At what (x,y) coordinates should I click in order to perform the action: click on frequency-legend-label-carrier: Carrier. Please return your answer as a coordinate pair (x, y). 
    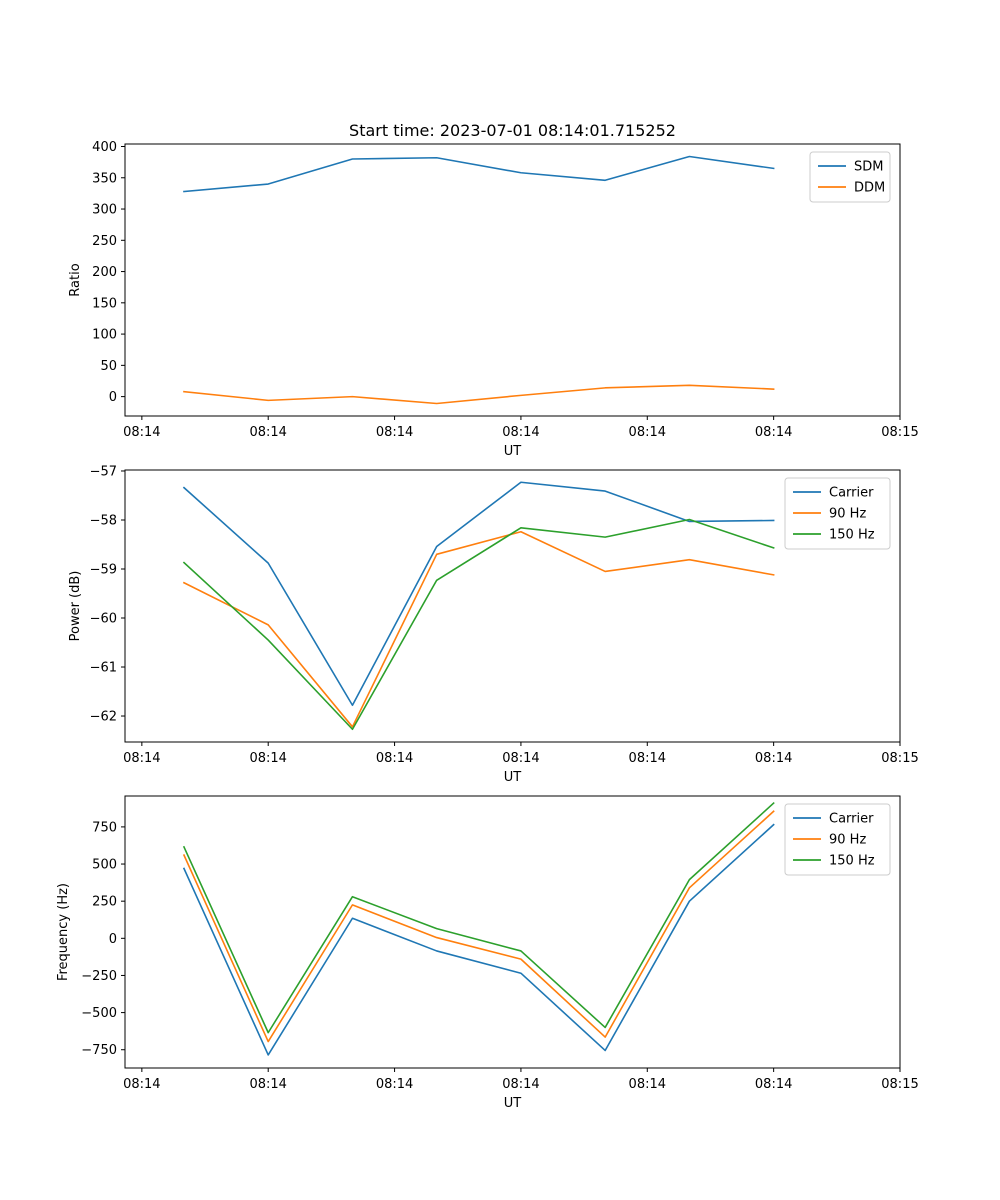
    Looking at the image, I should click on (851, 819).